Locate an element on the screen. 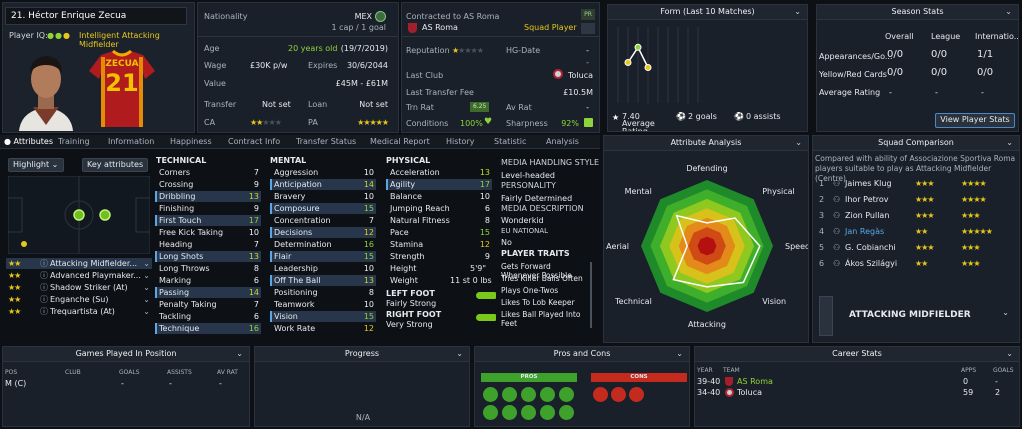  tab-transfer-status: Transfer Status is located at coordinates (326, 141).